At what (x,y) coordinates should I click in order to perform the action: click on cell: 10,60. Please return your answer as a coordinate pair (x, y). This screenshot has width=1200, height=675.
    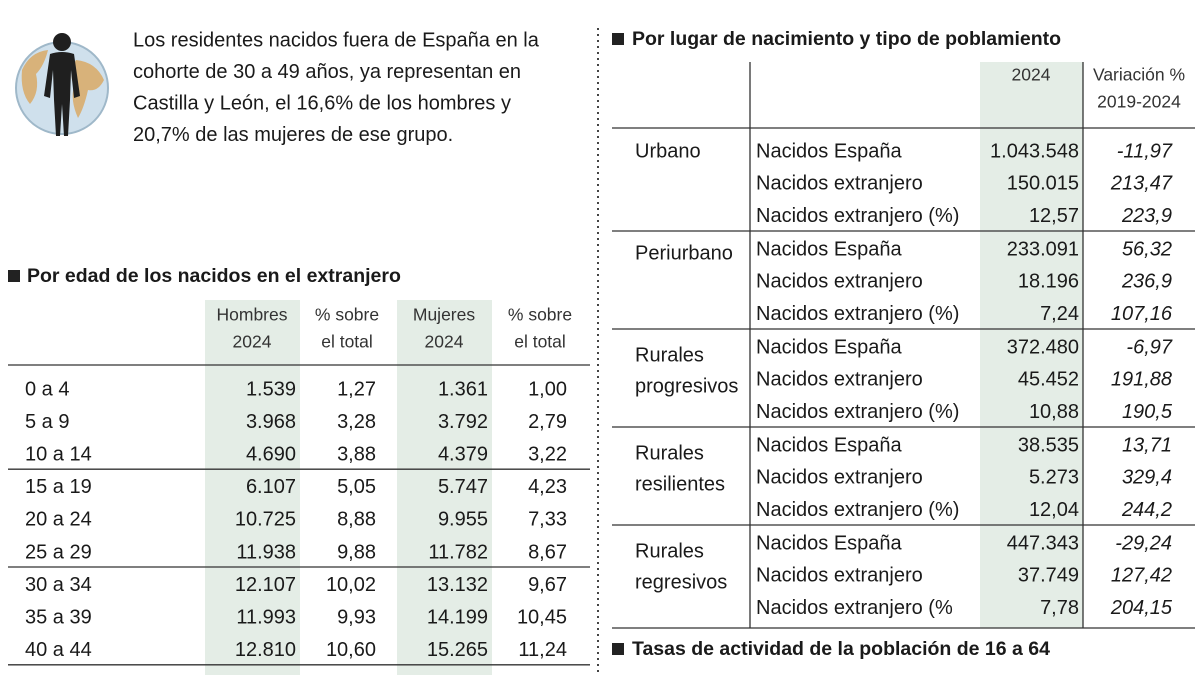
    Looking at the image, I should click on (351, 650).